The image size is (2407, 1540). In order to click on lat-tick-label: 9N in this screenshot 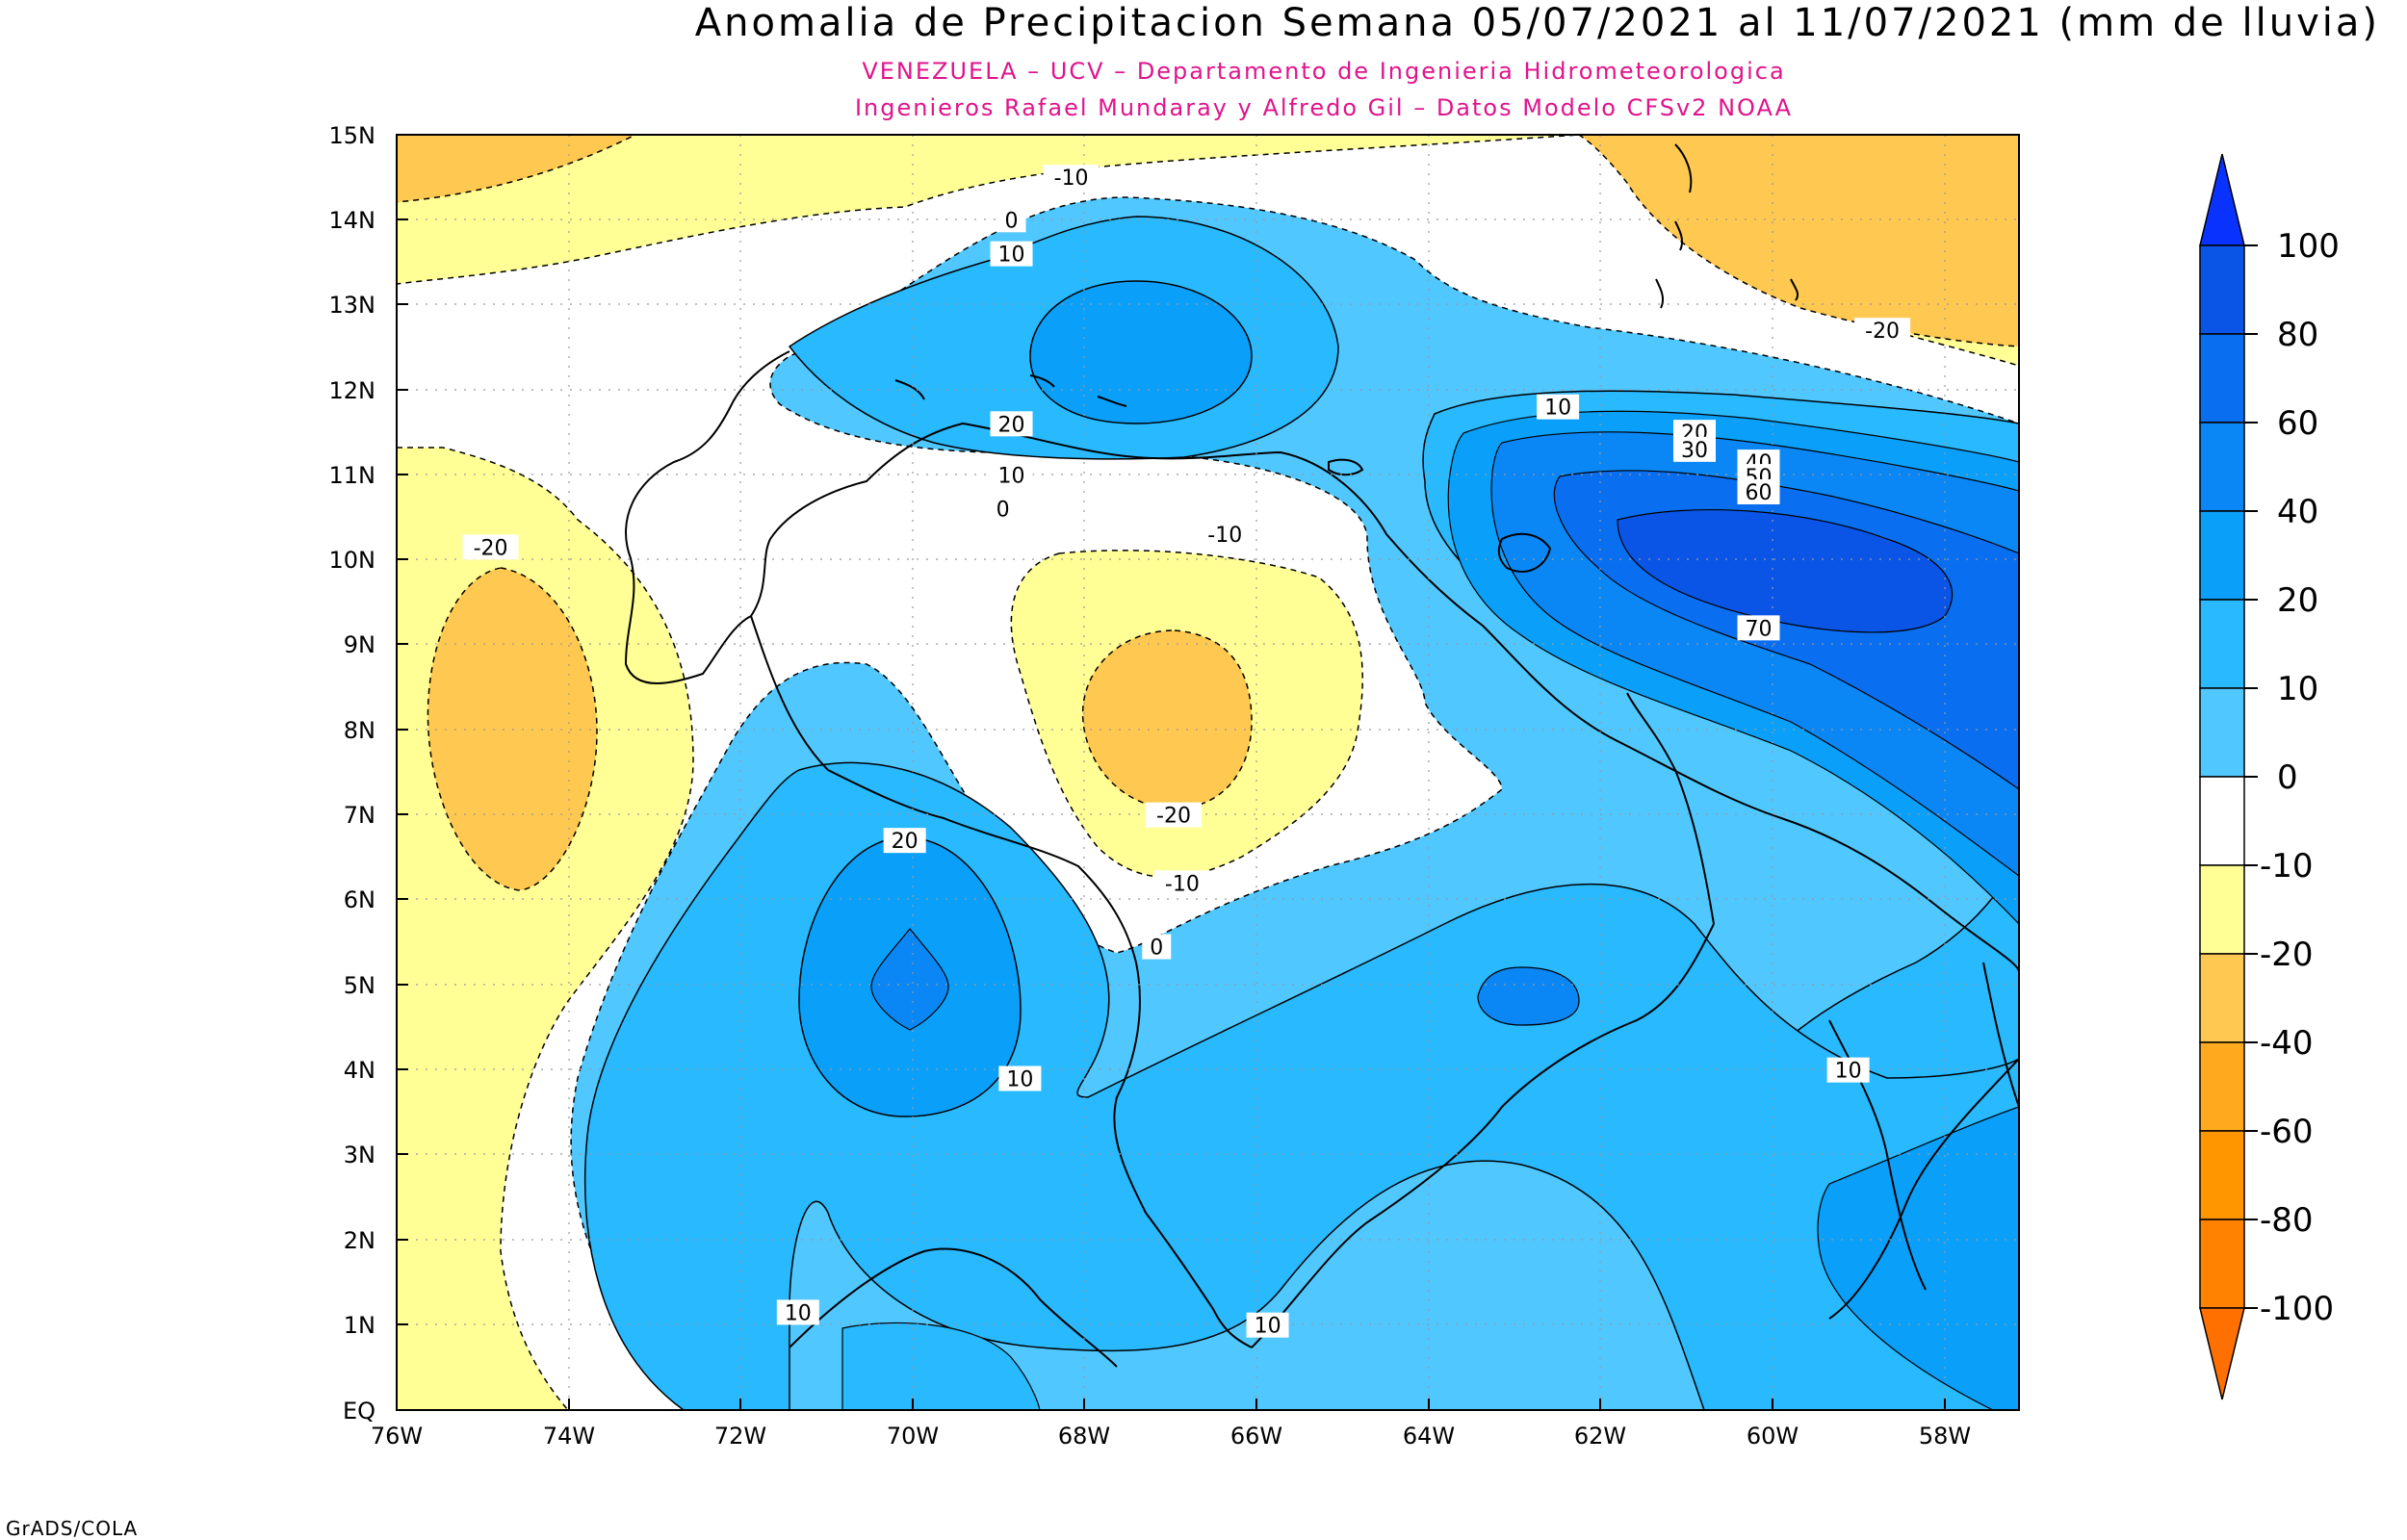, I will do `click(359, 644)`.